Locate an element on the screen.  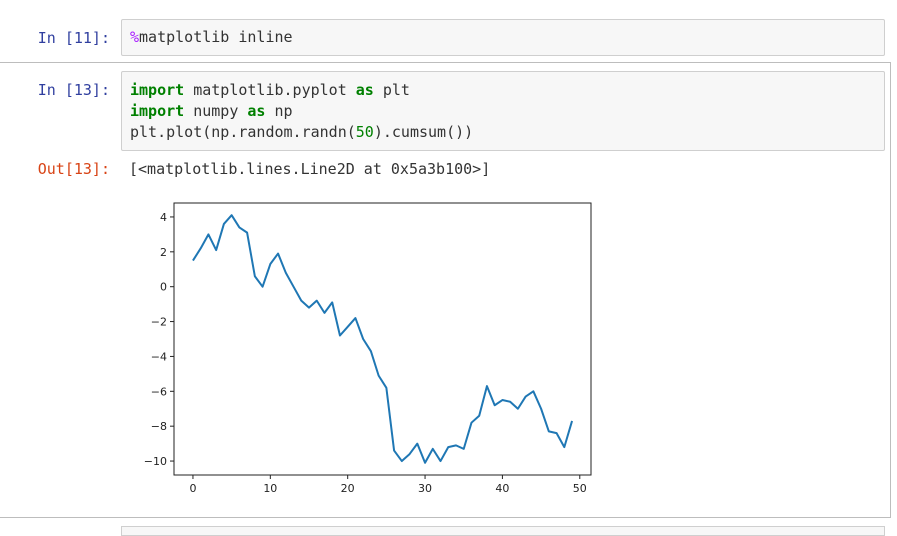
y-tick-label: 2 is located at coordinates (163, 252).